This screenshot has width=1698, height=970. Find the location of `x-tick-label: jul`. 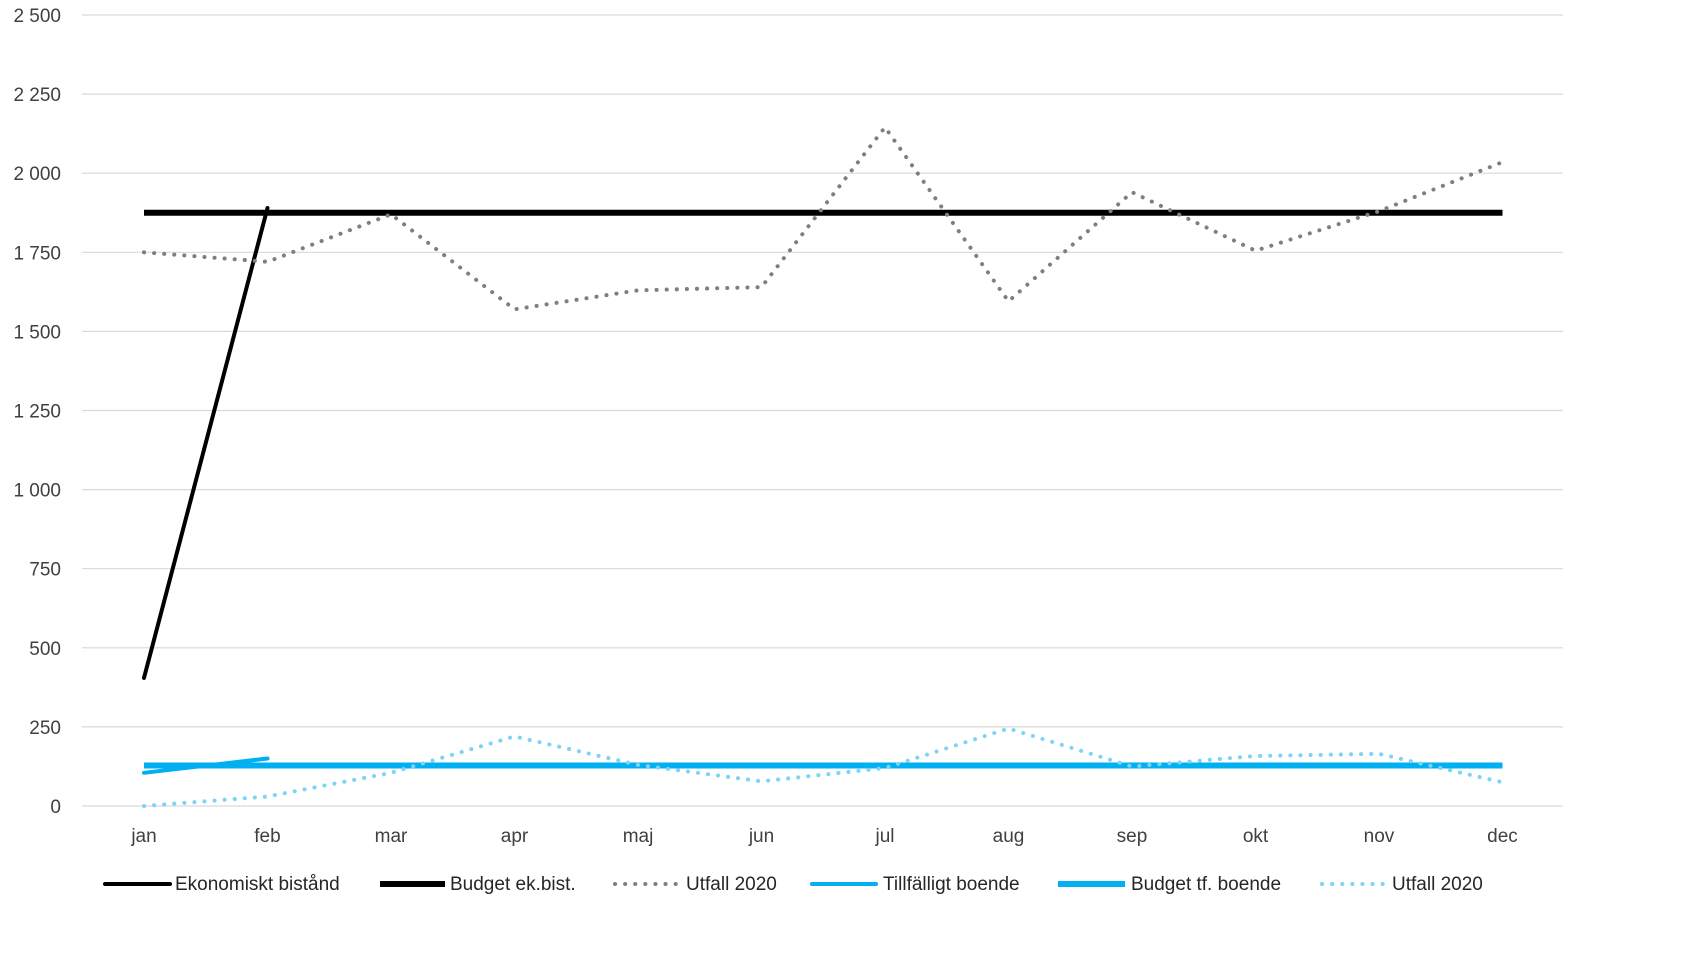

x-tick-label: jul is located at coordinates (884, 836).